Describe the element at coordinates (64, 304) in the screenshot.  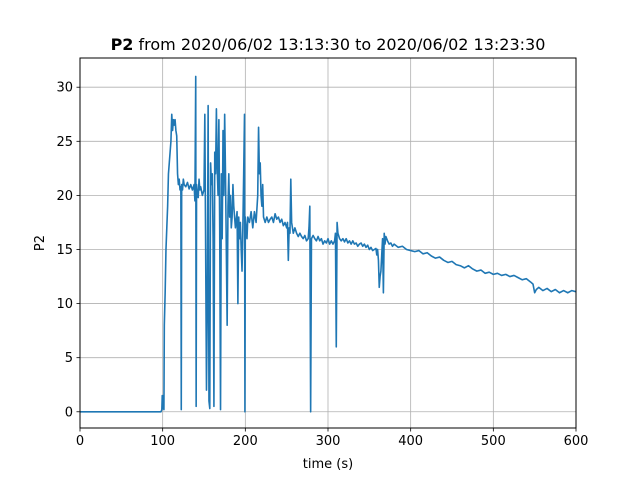
I see `y-tick-label: 10` at that location.